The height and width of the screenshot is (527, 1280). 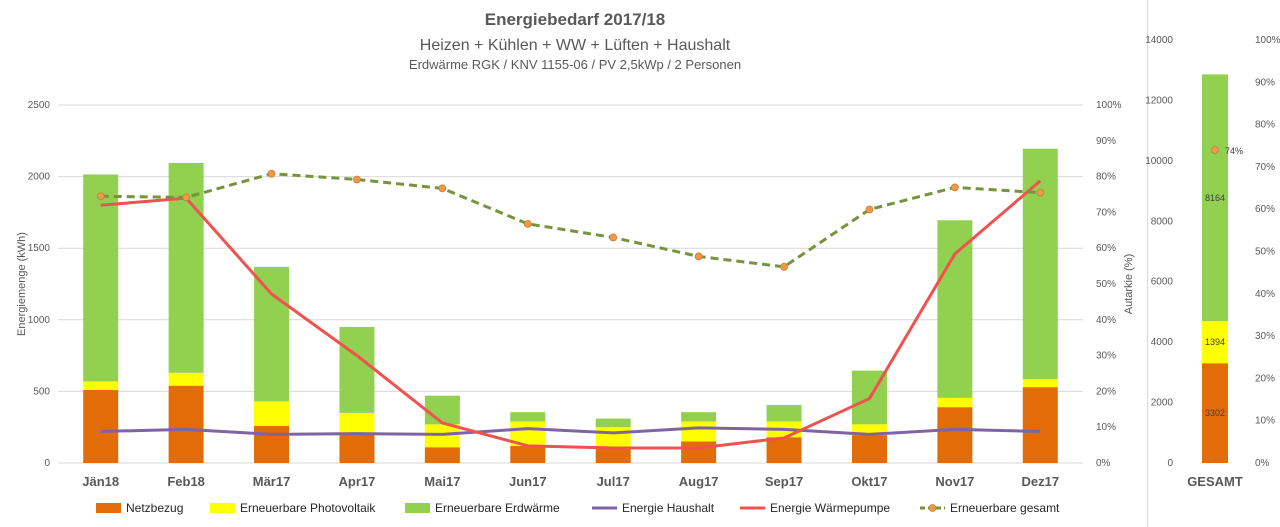 I want to click on legend-label: Netzbezug, so click(x=154, y=508).